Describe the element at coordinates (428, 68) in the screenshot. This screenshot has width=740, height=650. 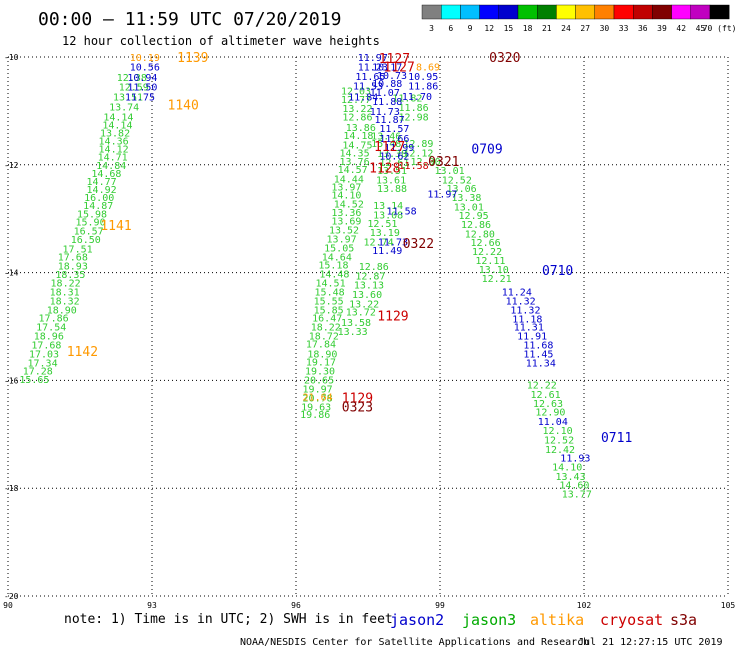
I see `swh-value: 8.69` at that location.